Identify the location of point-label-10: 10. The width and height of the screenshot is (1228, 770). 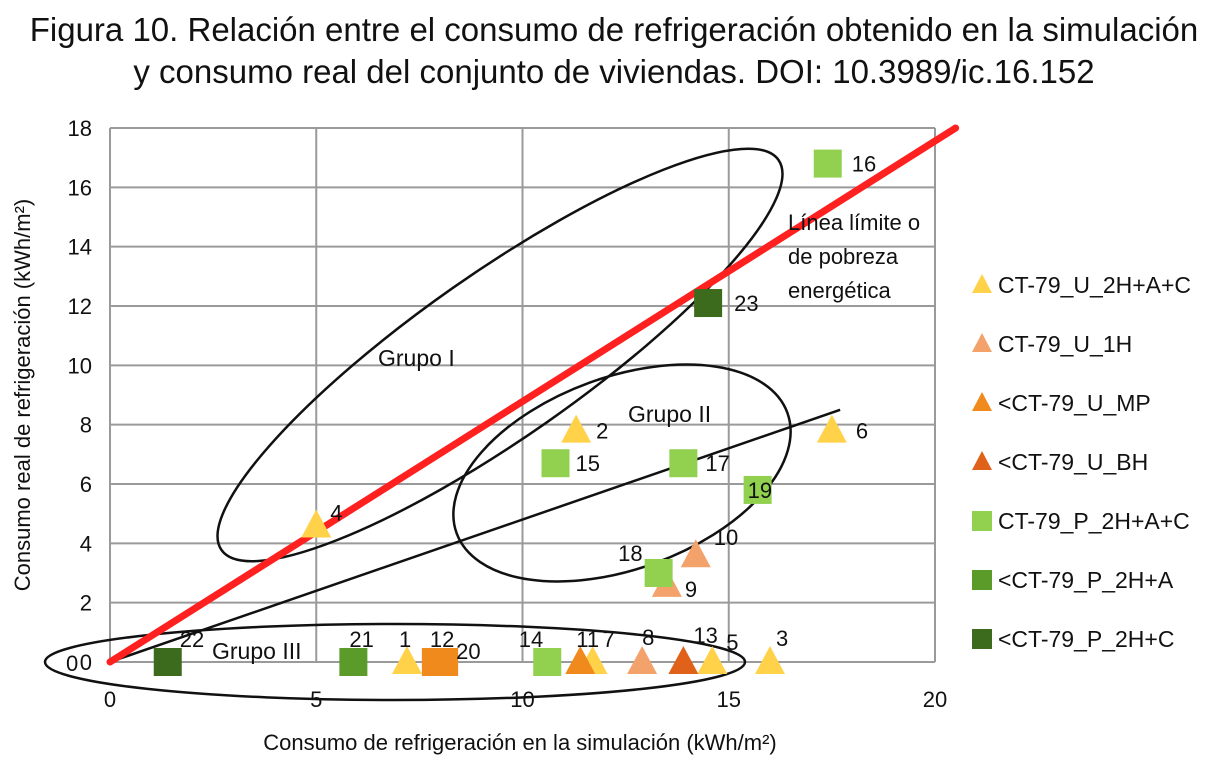
(726, 537).